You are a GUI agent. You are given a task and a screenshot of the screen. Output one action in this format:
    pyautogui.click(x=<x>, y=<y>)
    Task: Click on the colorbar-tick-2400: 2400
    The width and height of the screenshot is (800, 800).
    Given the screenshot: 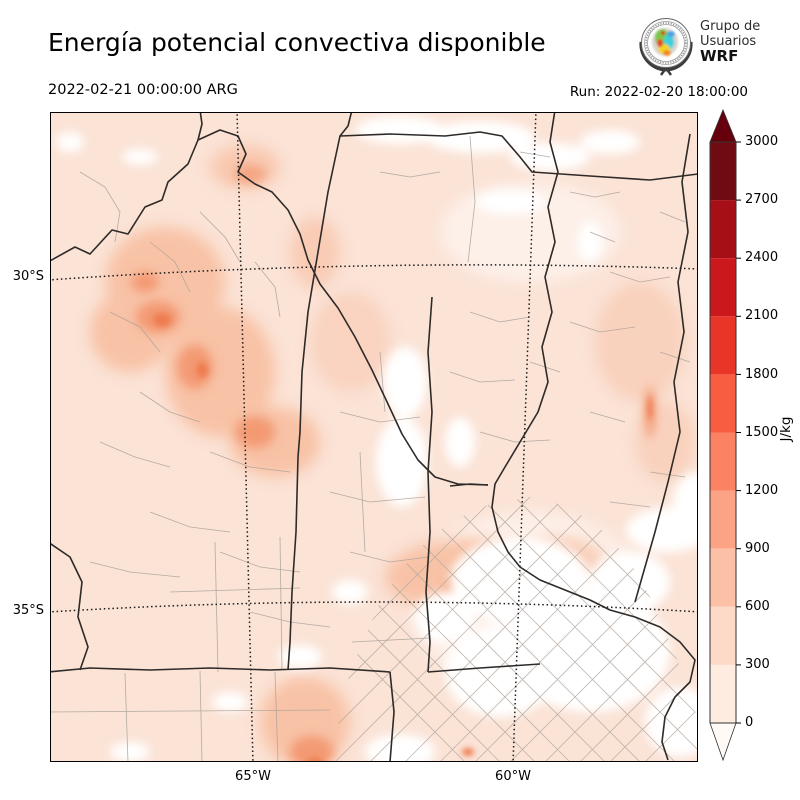 What is the action you would take?
    pyautogui.click(x=762, y=257)
    